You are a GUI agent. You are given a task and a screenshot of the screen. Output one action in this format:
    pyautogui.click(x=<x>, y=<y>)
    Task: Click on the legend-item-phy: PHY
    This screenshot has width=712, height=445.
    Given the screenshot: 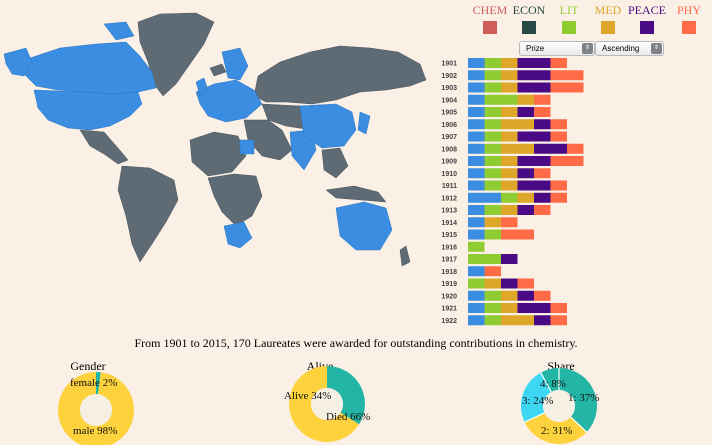 What is the action you would take?
    pyautogui.click(x=689, y=19)
    